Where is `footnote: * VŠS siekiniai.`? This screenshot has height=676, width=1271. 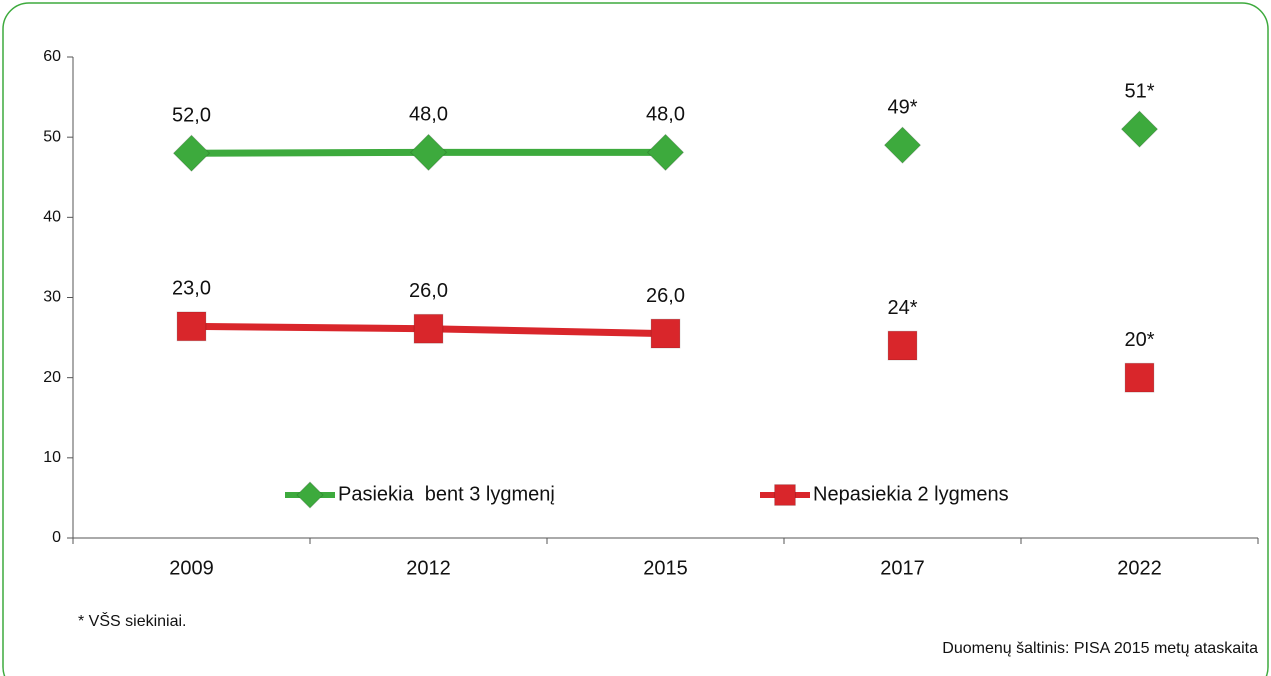
footnote: * VŠS siekiniai. is located at coordinates (132, 620).